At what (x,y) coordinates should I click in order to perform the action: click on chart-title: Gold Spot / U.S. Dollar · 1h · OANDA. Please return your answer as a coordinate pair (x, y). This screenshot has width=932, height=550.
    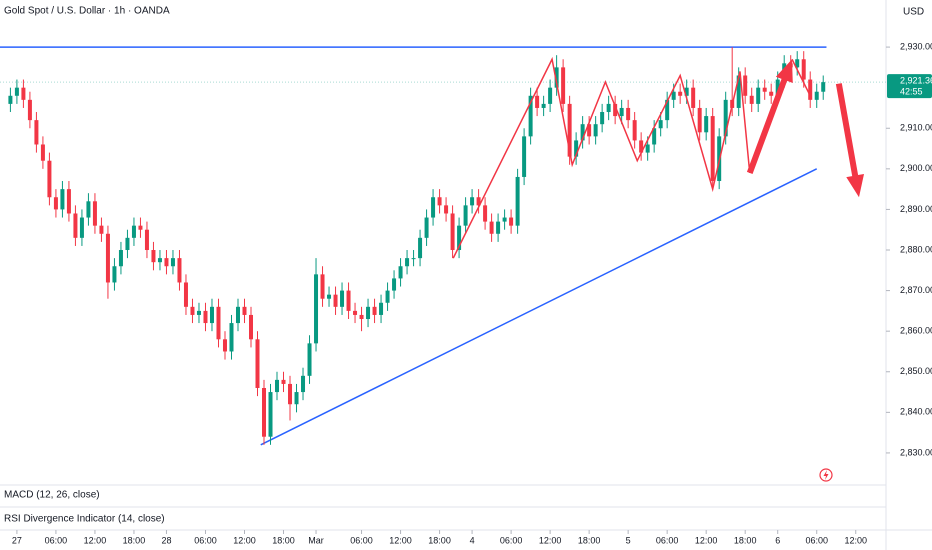
    Looking at the image, I should click on (87, 11).